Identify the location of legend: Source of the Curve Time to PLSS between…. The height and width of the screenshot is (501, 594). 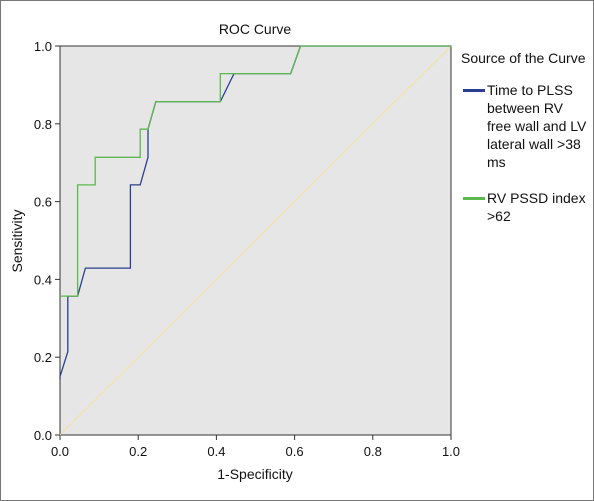
(525, 146).